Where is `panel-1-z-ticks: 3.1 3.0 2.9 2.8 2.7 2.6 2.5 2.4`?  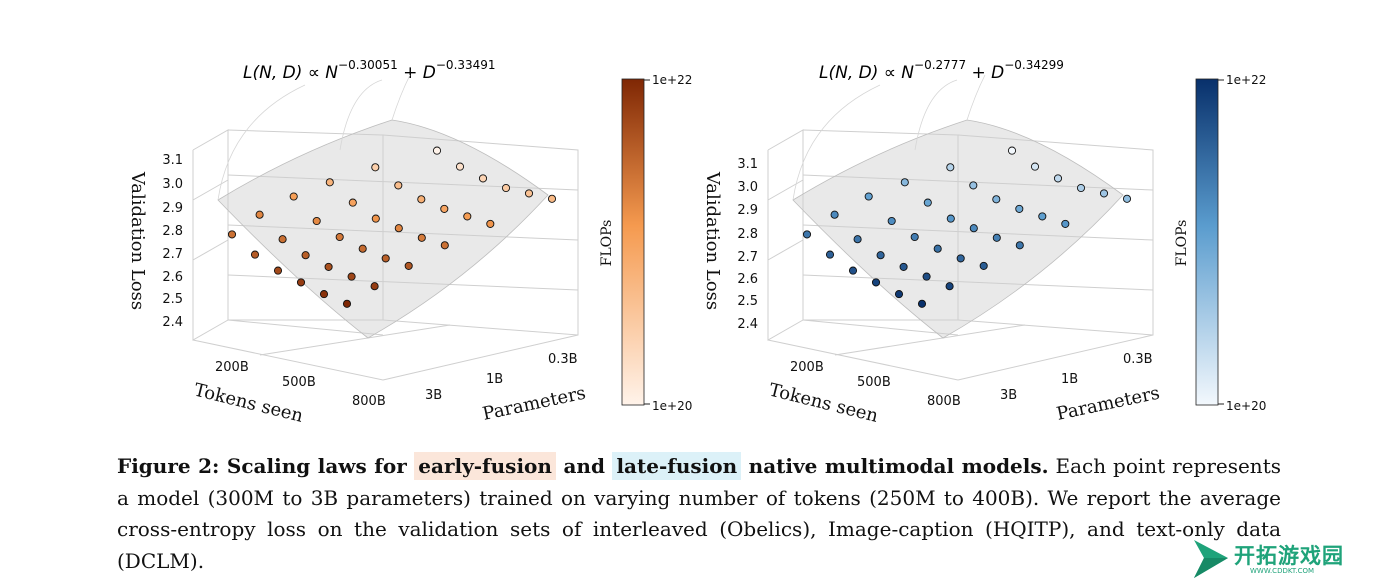 panel-1-z-ticks: 3.1 3.0 2.9 2.8 2.7 2.6 2.5 2.4 is located at coordinates (747, 244).